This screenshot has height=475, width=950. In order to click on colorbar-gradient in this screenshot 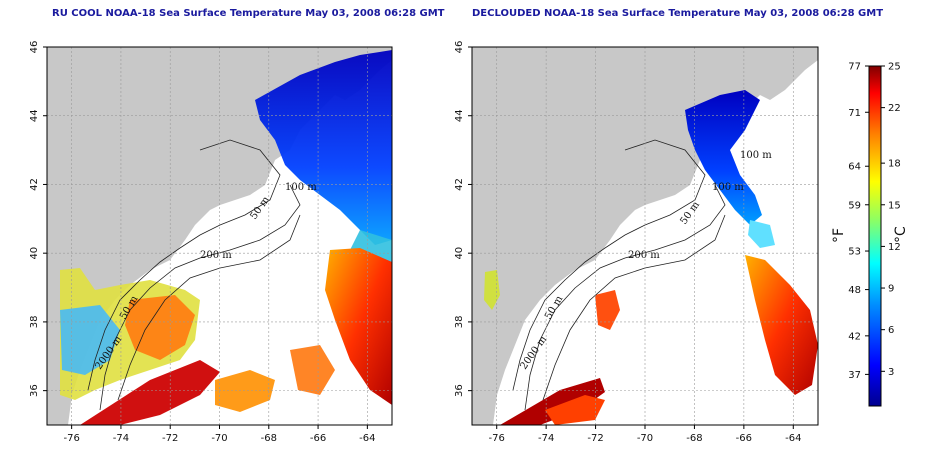, I will do `click(875, 236)`.